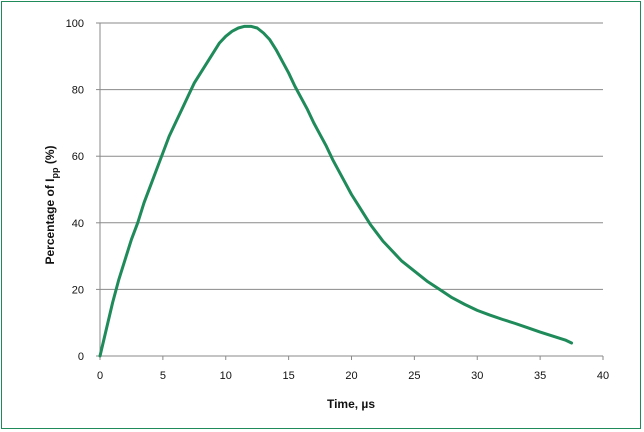  I want to click on y-tick-label-20: 20, so click(78, 290).